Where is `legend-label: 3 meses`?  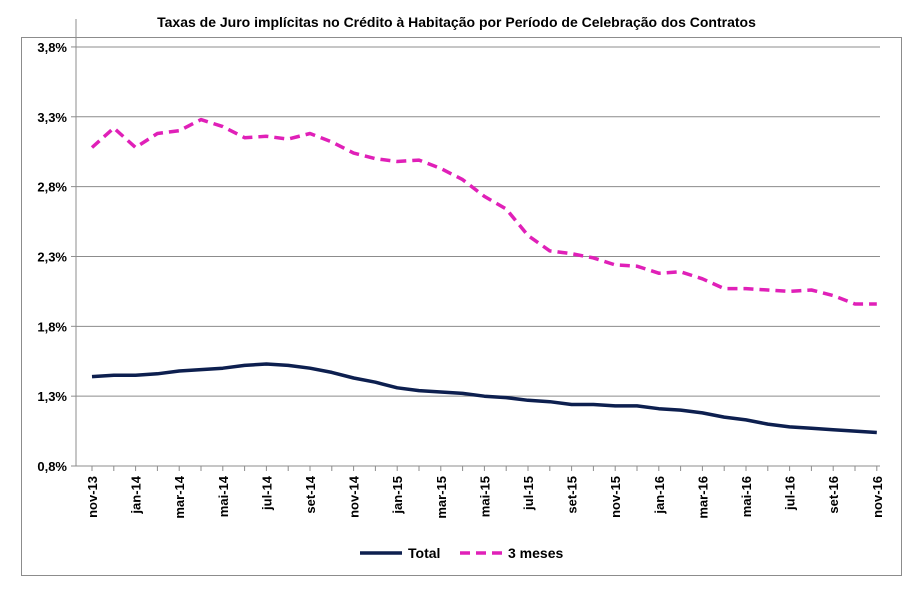
legend-label: 3 meses is located at coordinates (535, 553).